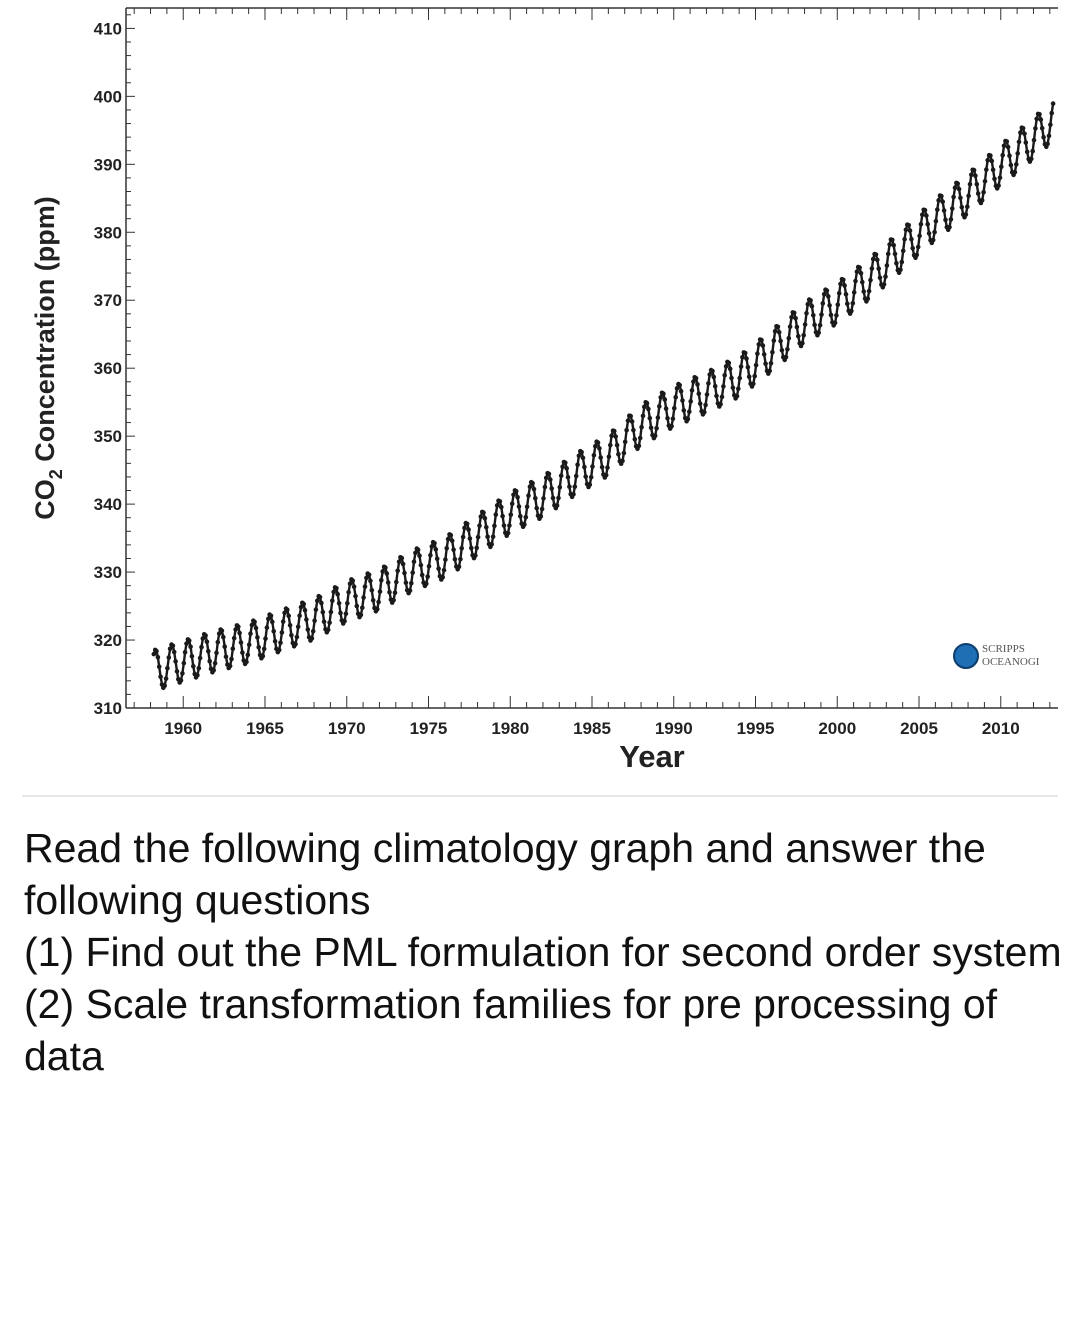  What do you see at coordinates (919, 728) in the screenshot?
I see `x-tick-label: 2005` at bounding box center [919, 728].